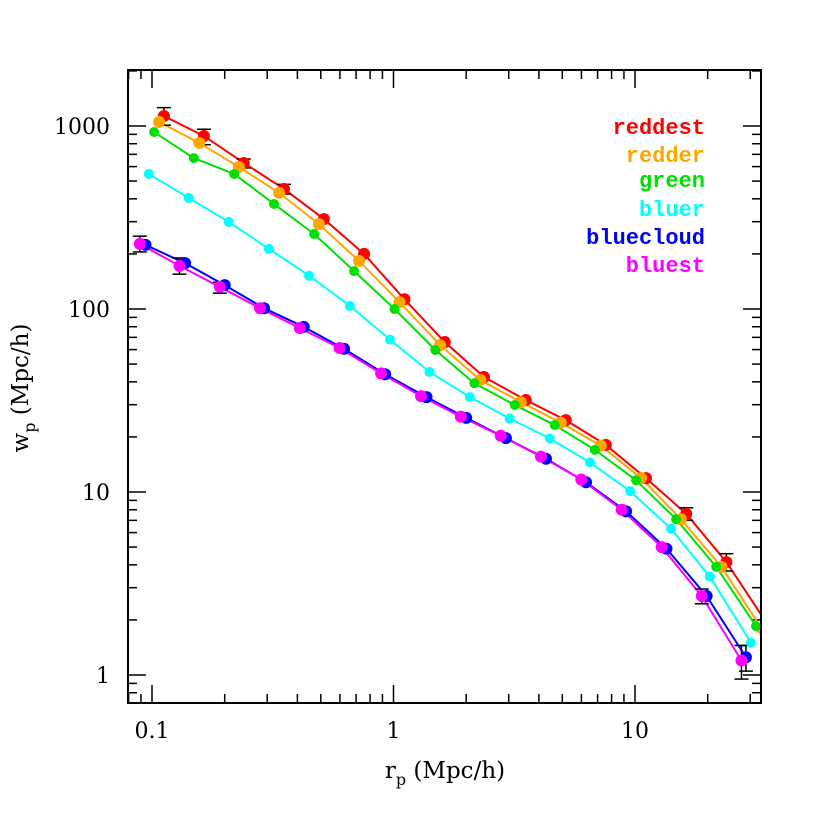 This screenshot has height=830, width=830. Describe the element at coordinates (665, 266) in the screenshot. I see `legend-item-bluest: bluest` at that location.